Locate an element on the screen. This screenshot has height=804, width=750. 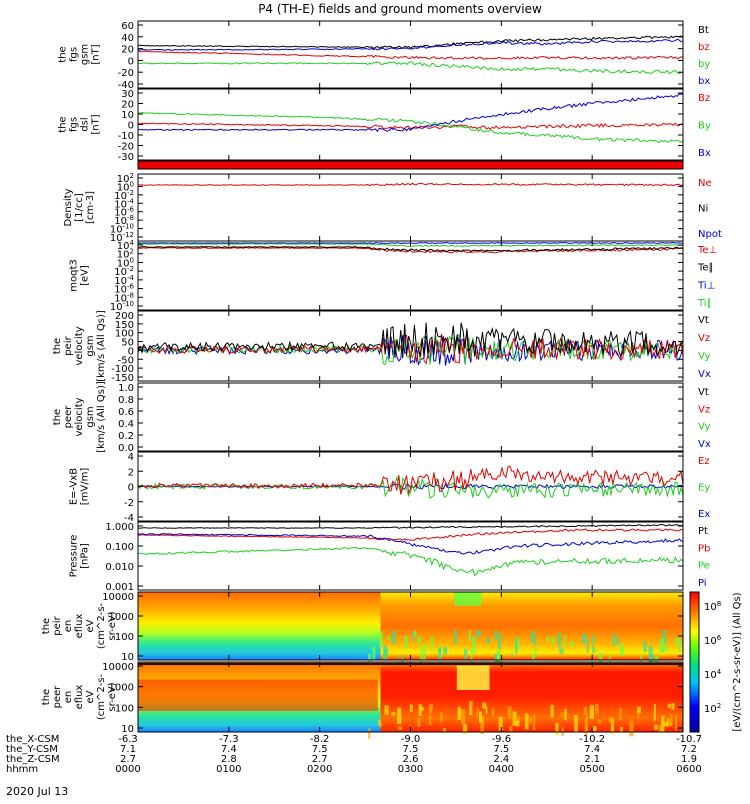
peir-spectrogram-active is located at coordinates (531, 626).